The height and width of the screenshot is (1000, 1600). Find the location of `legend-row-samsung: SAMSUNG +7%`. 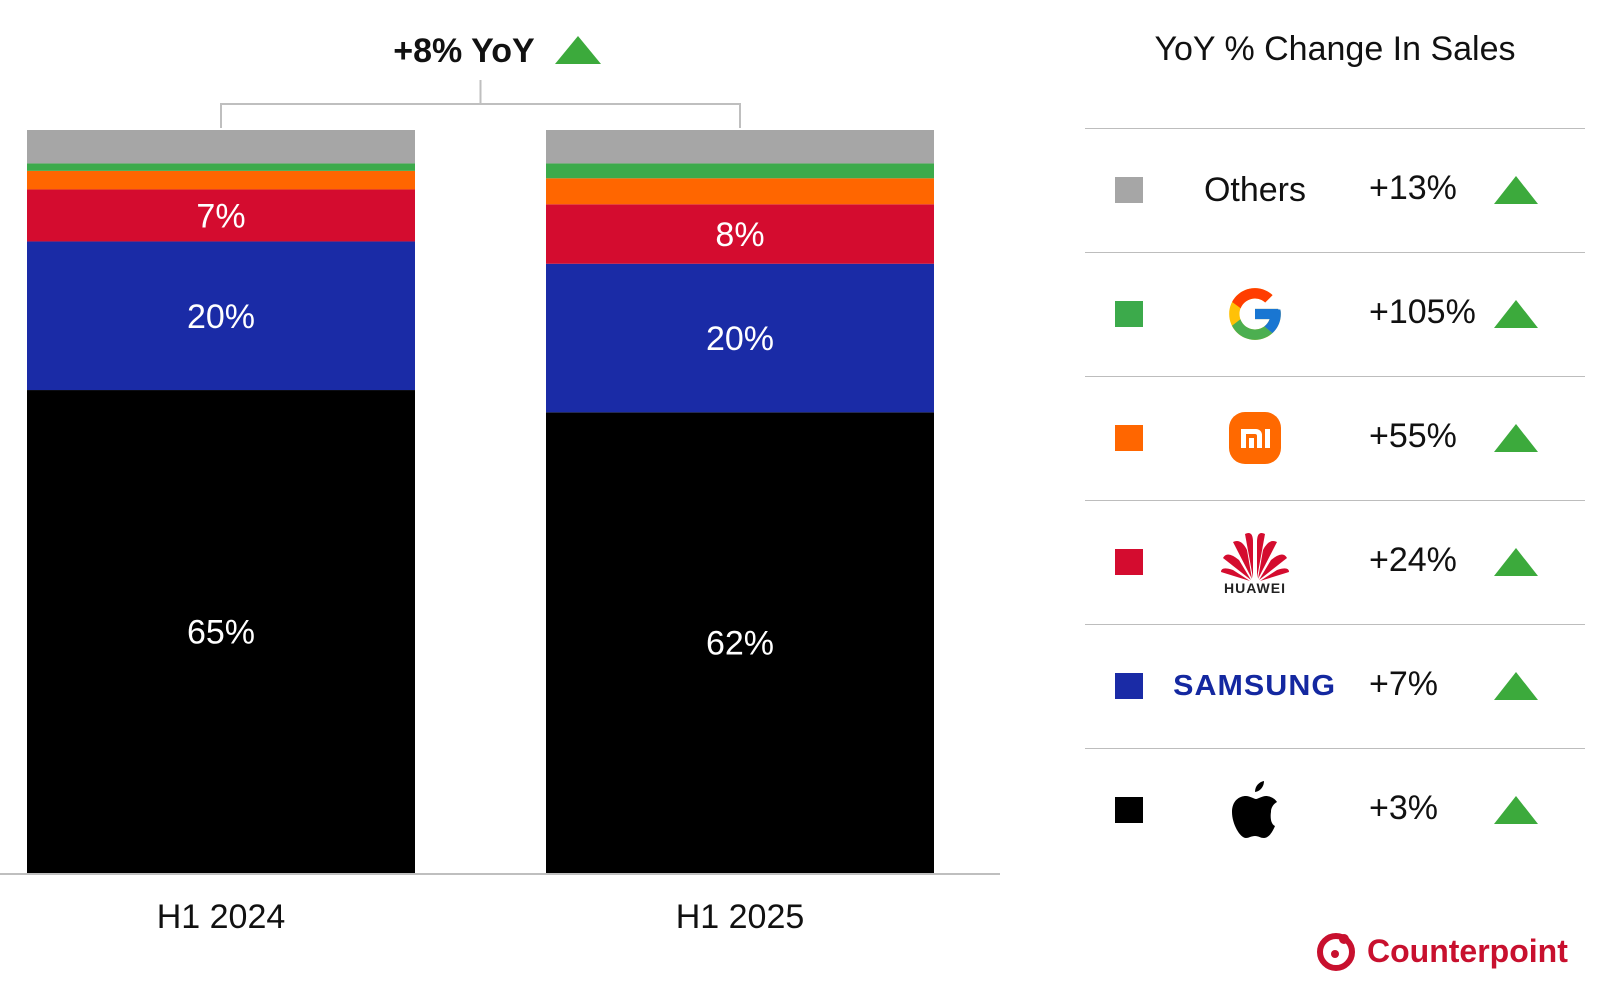

legend-row-samsung: SAMSUNG +7% is located at coordinates (1335, 686).